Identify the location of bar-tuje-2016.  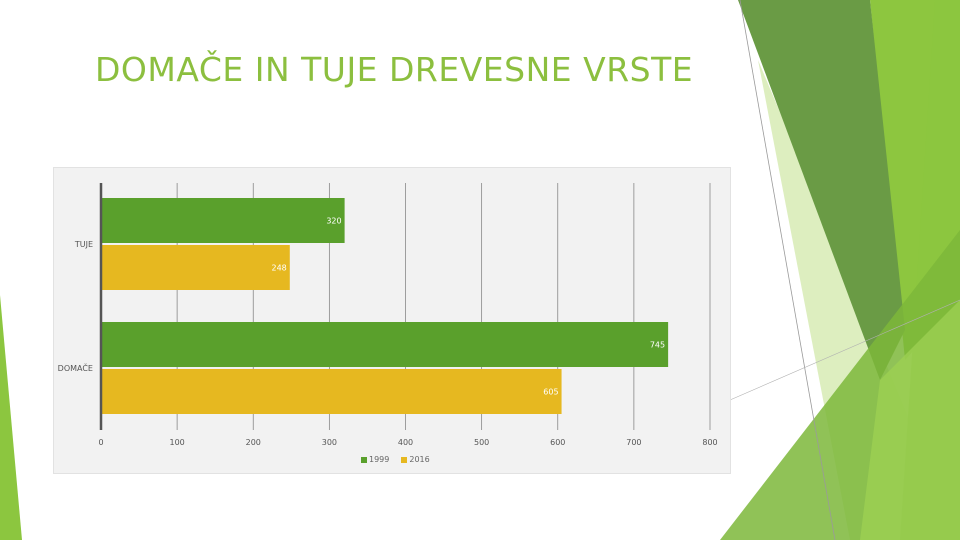
(195, 267).